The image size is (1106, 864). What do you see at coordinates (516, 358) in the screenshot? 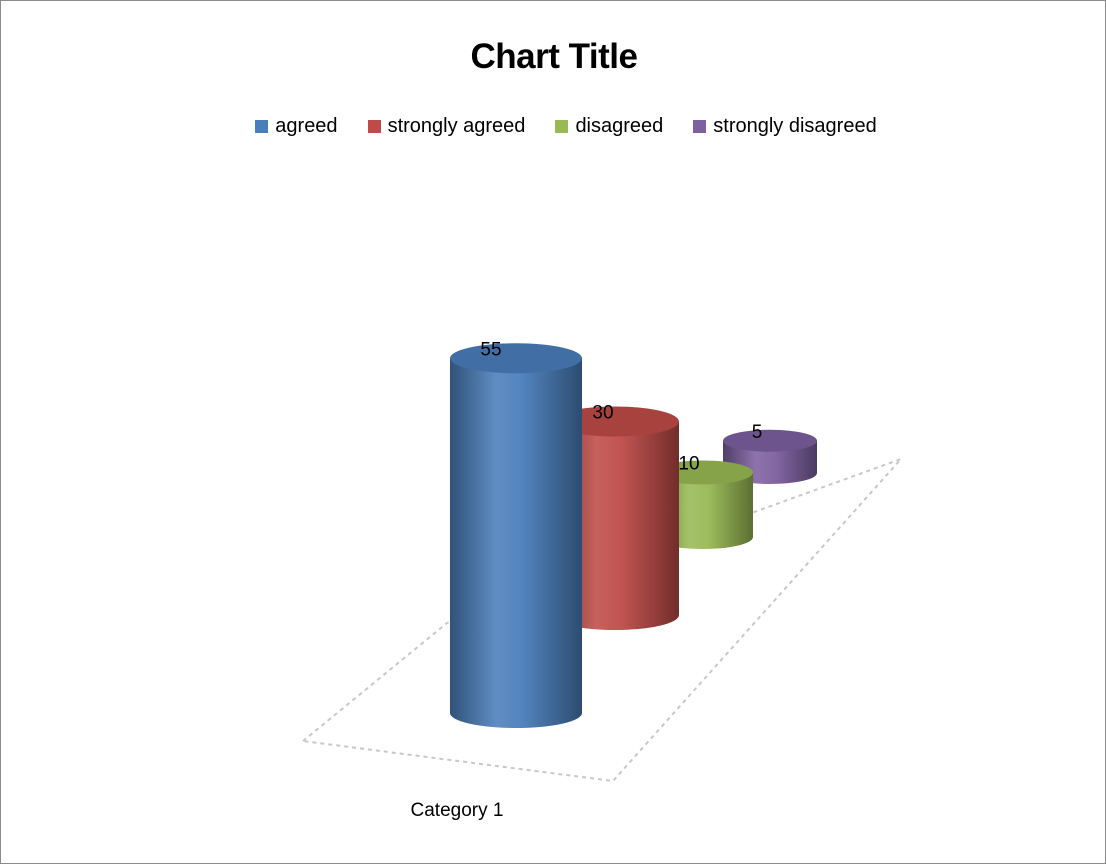
I see `bar-top-agreed` at bounding box center [516, 358].